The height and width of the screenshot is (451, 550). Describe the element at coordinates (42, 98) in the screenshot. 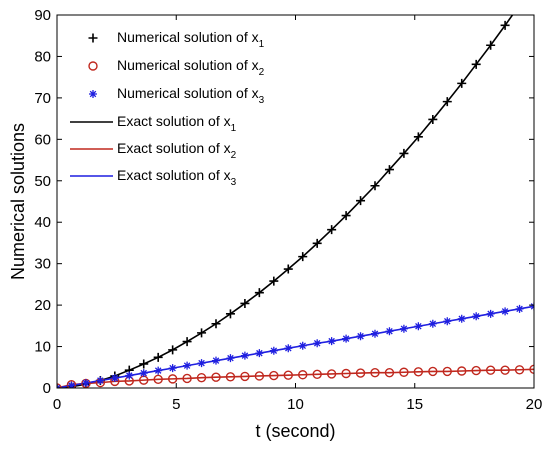

I see `y-tick-label: 70` at that location.